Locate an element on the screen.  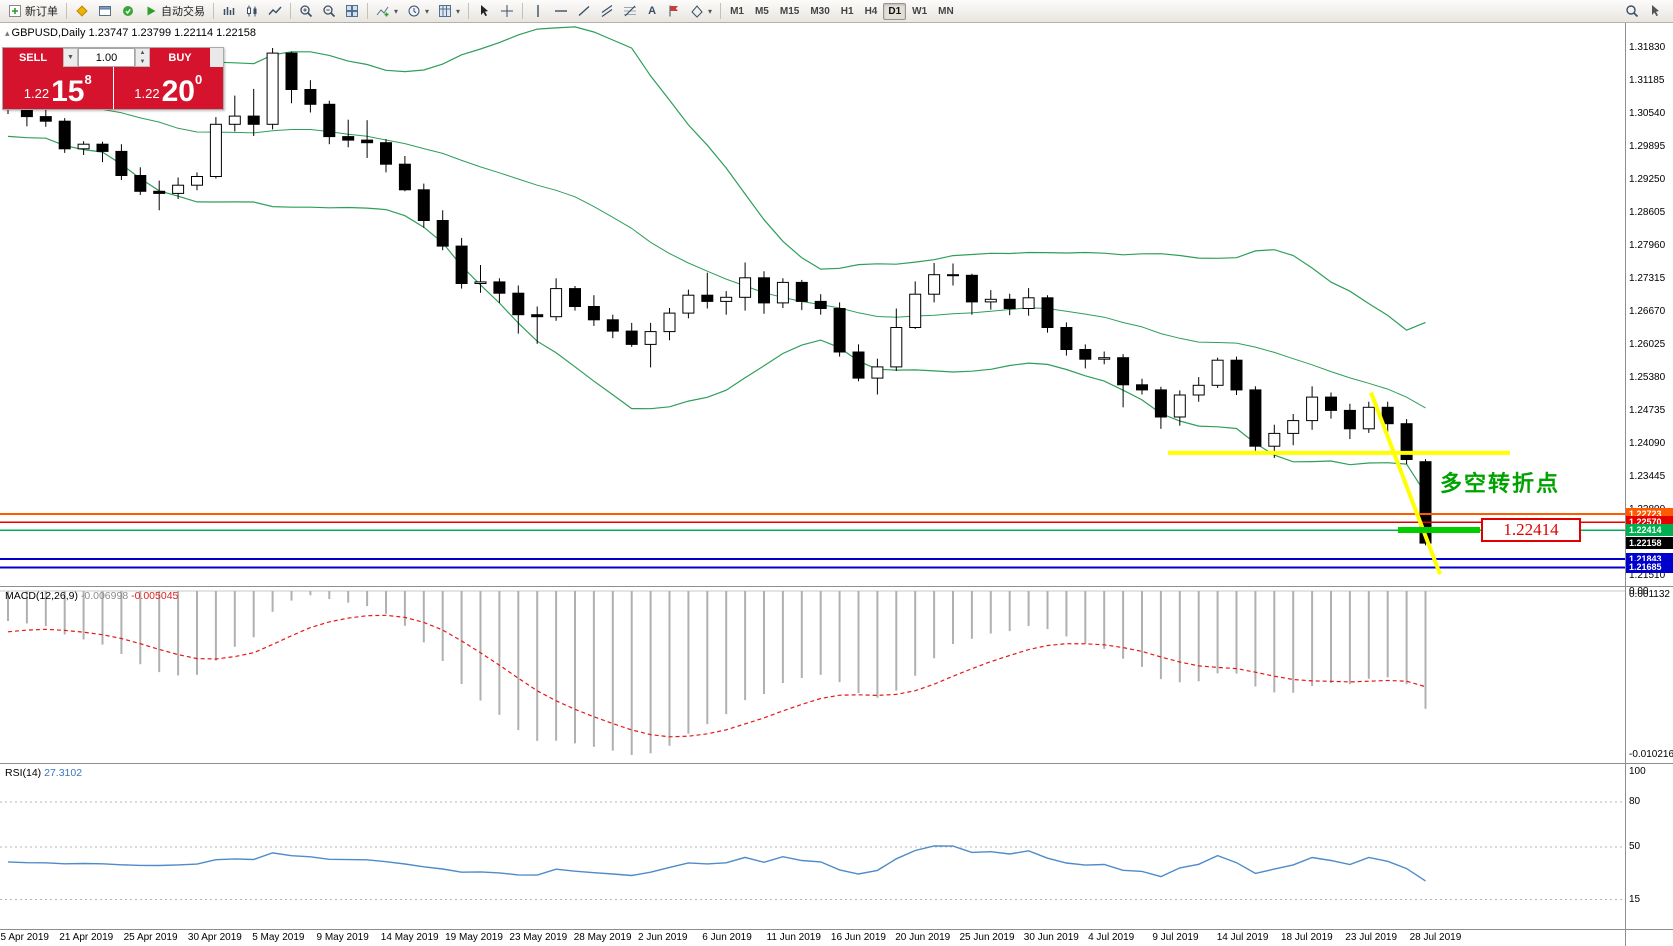
cursor-button is located at coordinates (484, 11).